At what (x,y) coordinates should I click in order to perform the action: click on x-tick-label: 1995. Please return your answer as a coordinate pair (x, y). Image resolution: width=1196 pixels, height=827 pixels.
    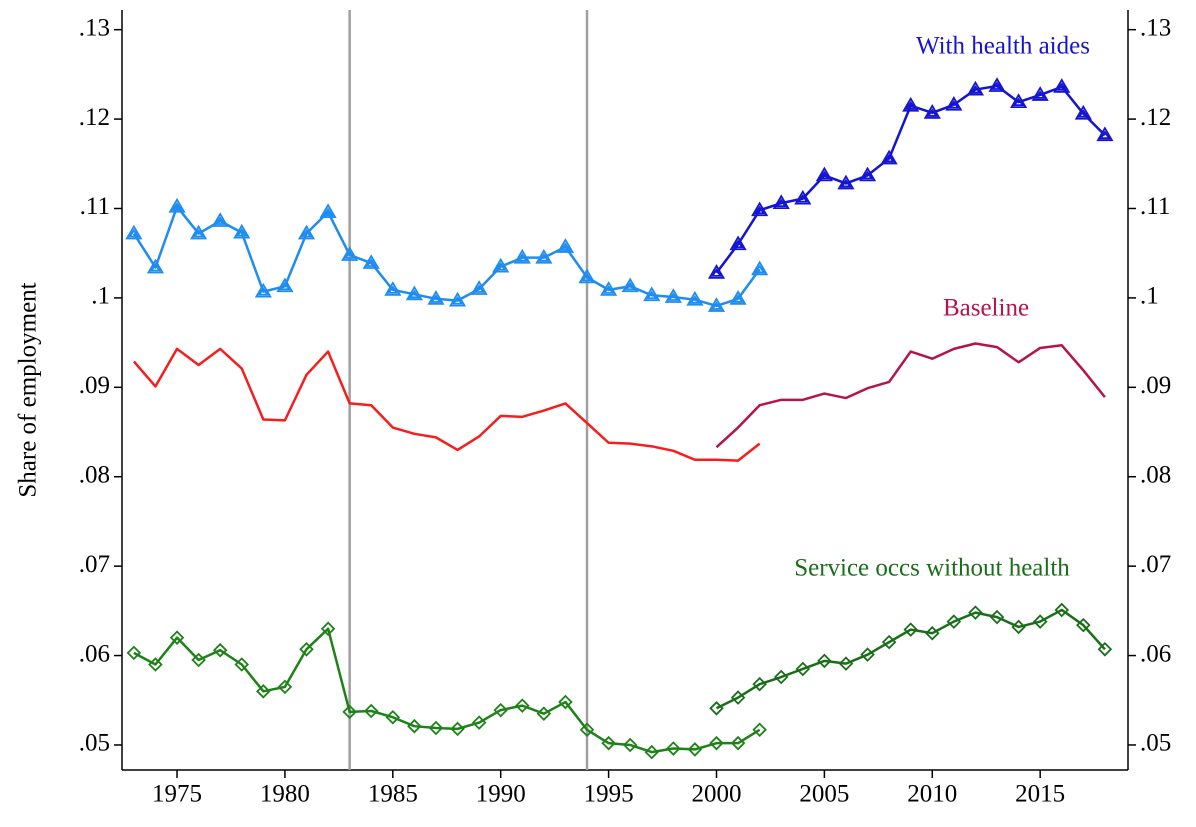
    Looking at the image, I should click on (609, 794).